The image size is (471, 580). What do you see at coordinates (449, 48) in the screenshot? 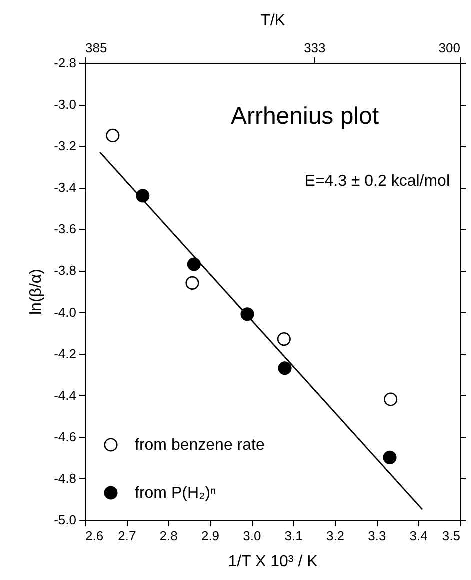
I see `x2-tick-label: 300` at bounding box center [449, 48].